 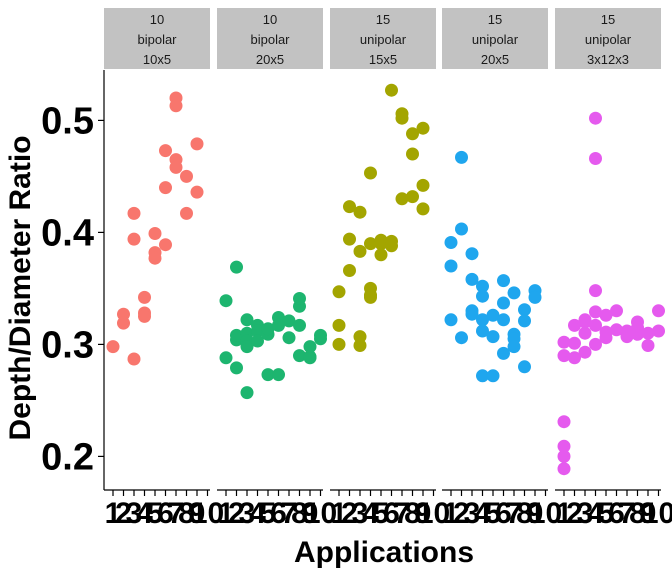 I want to click on facet-strip-label: 10x5, so click(x=157, y=59).